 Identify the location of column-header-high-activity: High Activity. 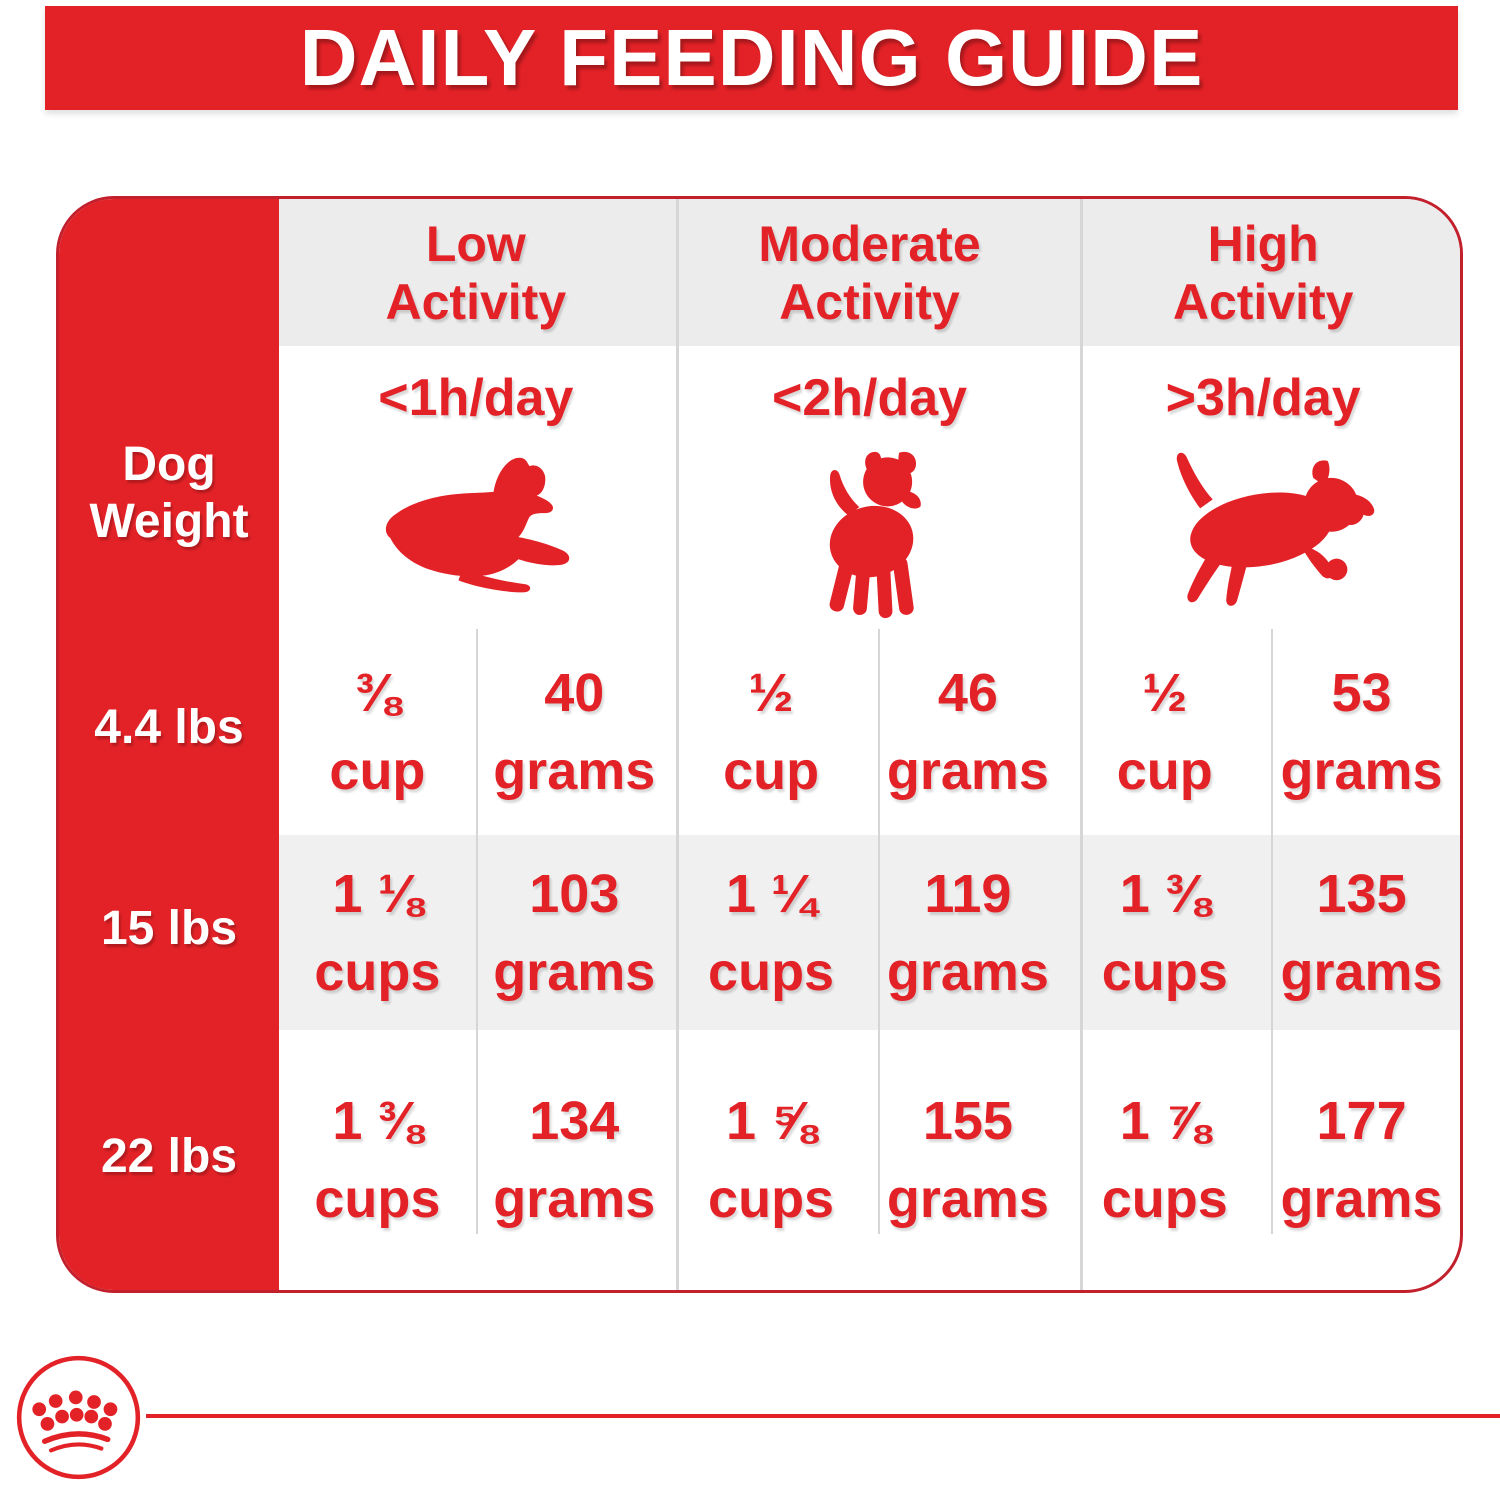
(1263, 272).